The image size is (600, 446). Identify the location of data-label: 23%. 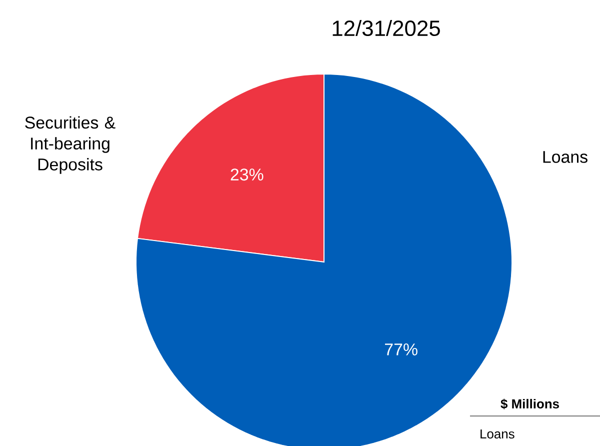
(247, 174).